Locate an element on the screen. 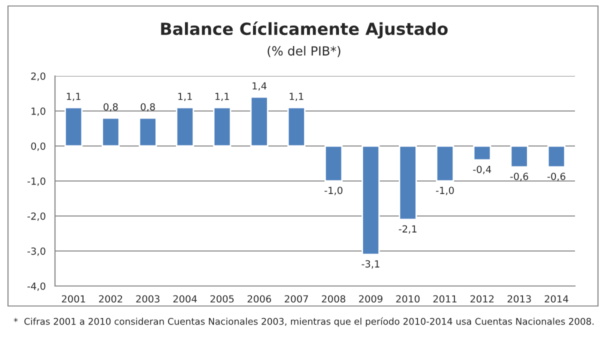 The height and width of the screenshot is (340, 608). x-tick-label: 2004 is located at coordinates (185, 299).